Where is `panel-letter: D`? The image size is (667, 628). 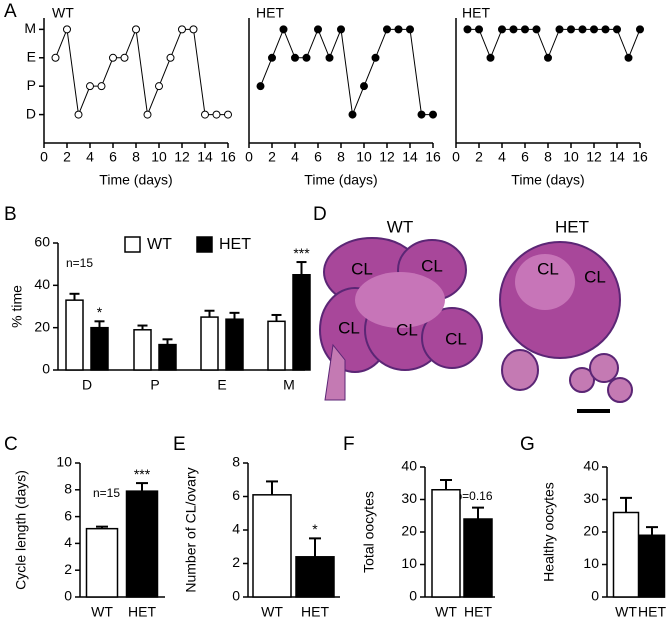 panel-letter: D is located at coordinates (320, 214).